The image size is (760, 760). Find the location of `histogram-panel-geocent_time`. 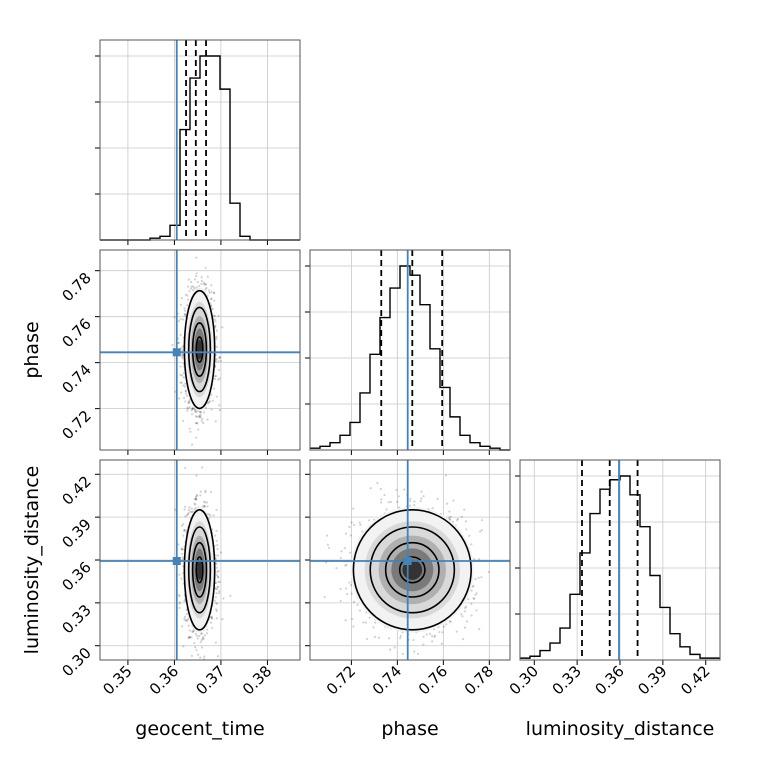

histogram-panel-geocent_time is located at coordinates (198, 142).